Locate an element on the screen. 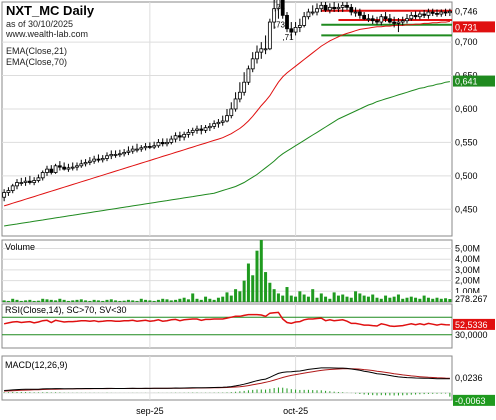 The image size is (496, 420). macd-hist-last-label: -0,0063 is located at coordinates (470, 401).